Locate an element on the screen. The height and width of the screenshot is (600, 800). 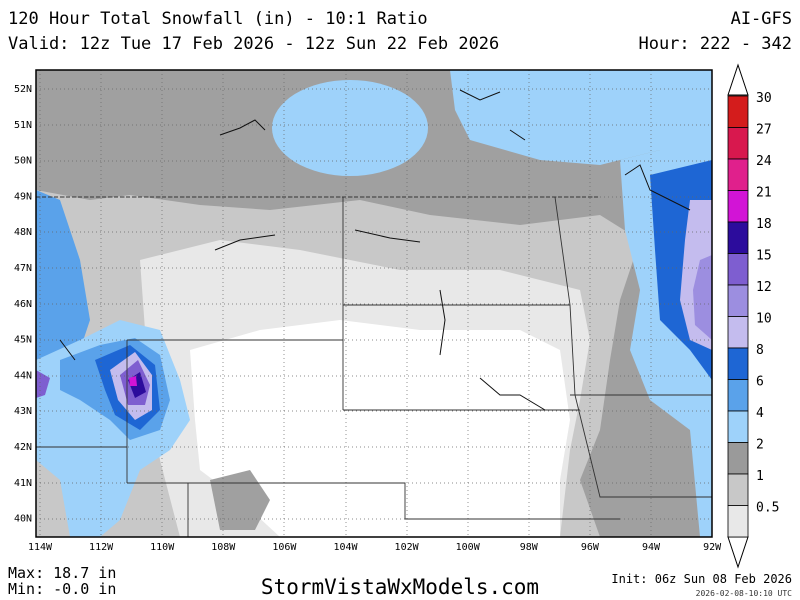
lat-label: 45N is located at coordinates (23, 340).